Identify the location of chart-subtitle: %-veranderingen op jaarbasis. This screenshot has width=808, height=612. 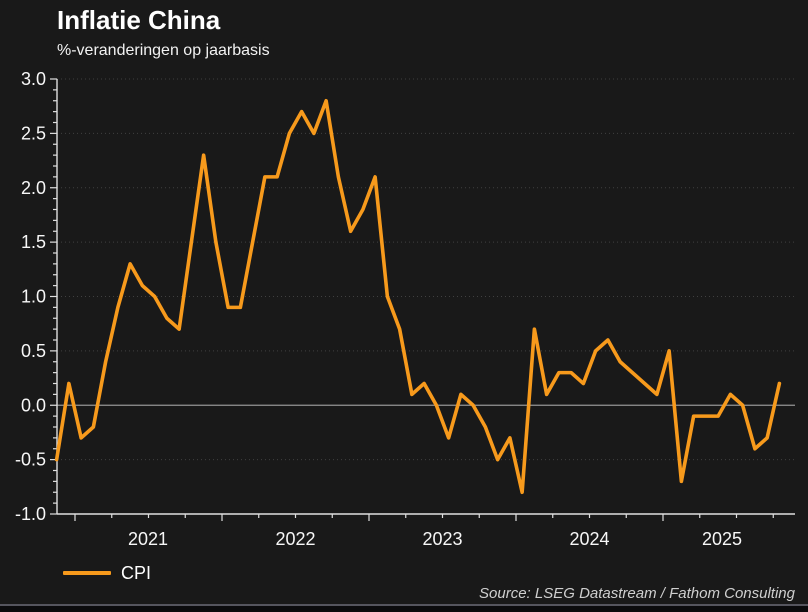
(163, 50).